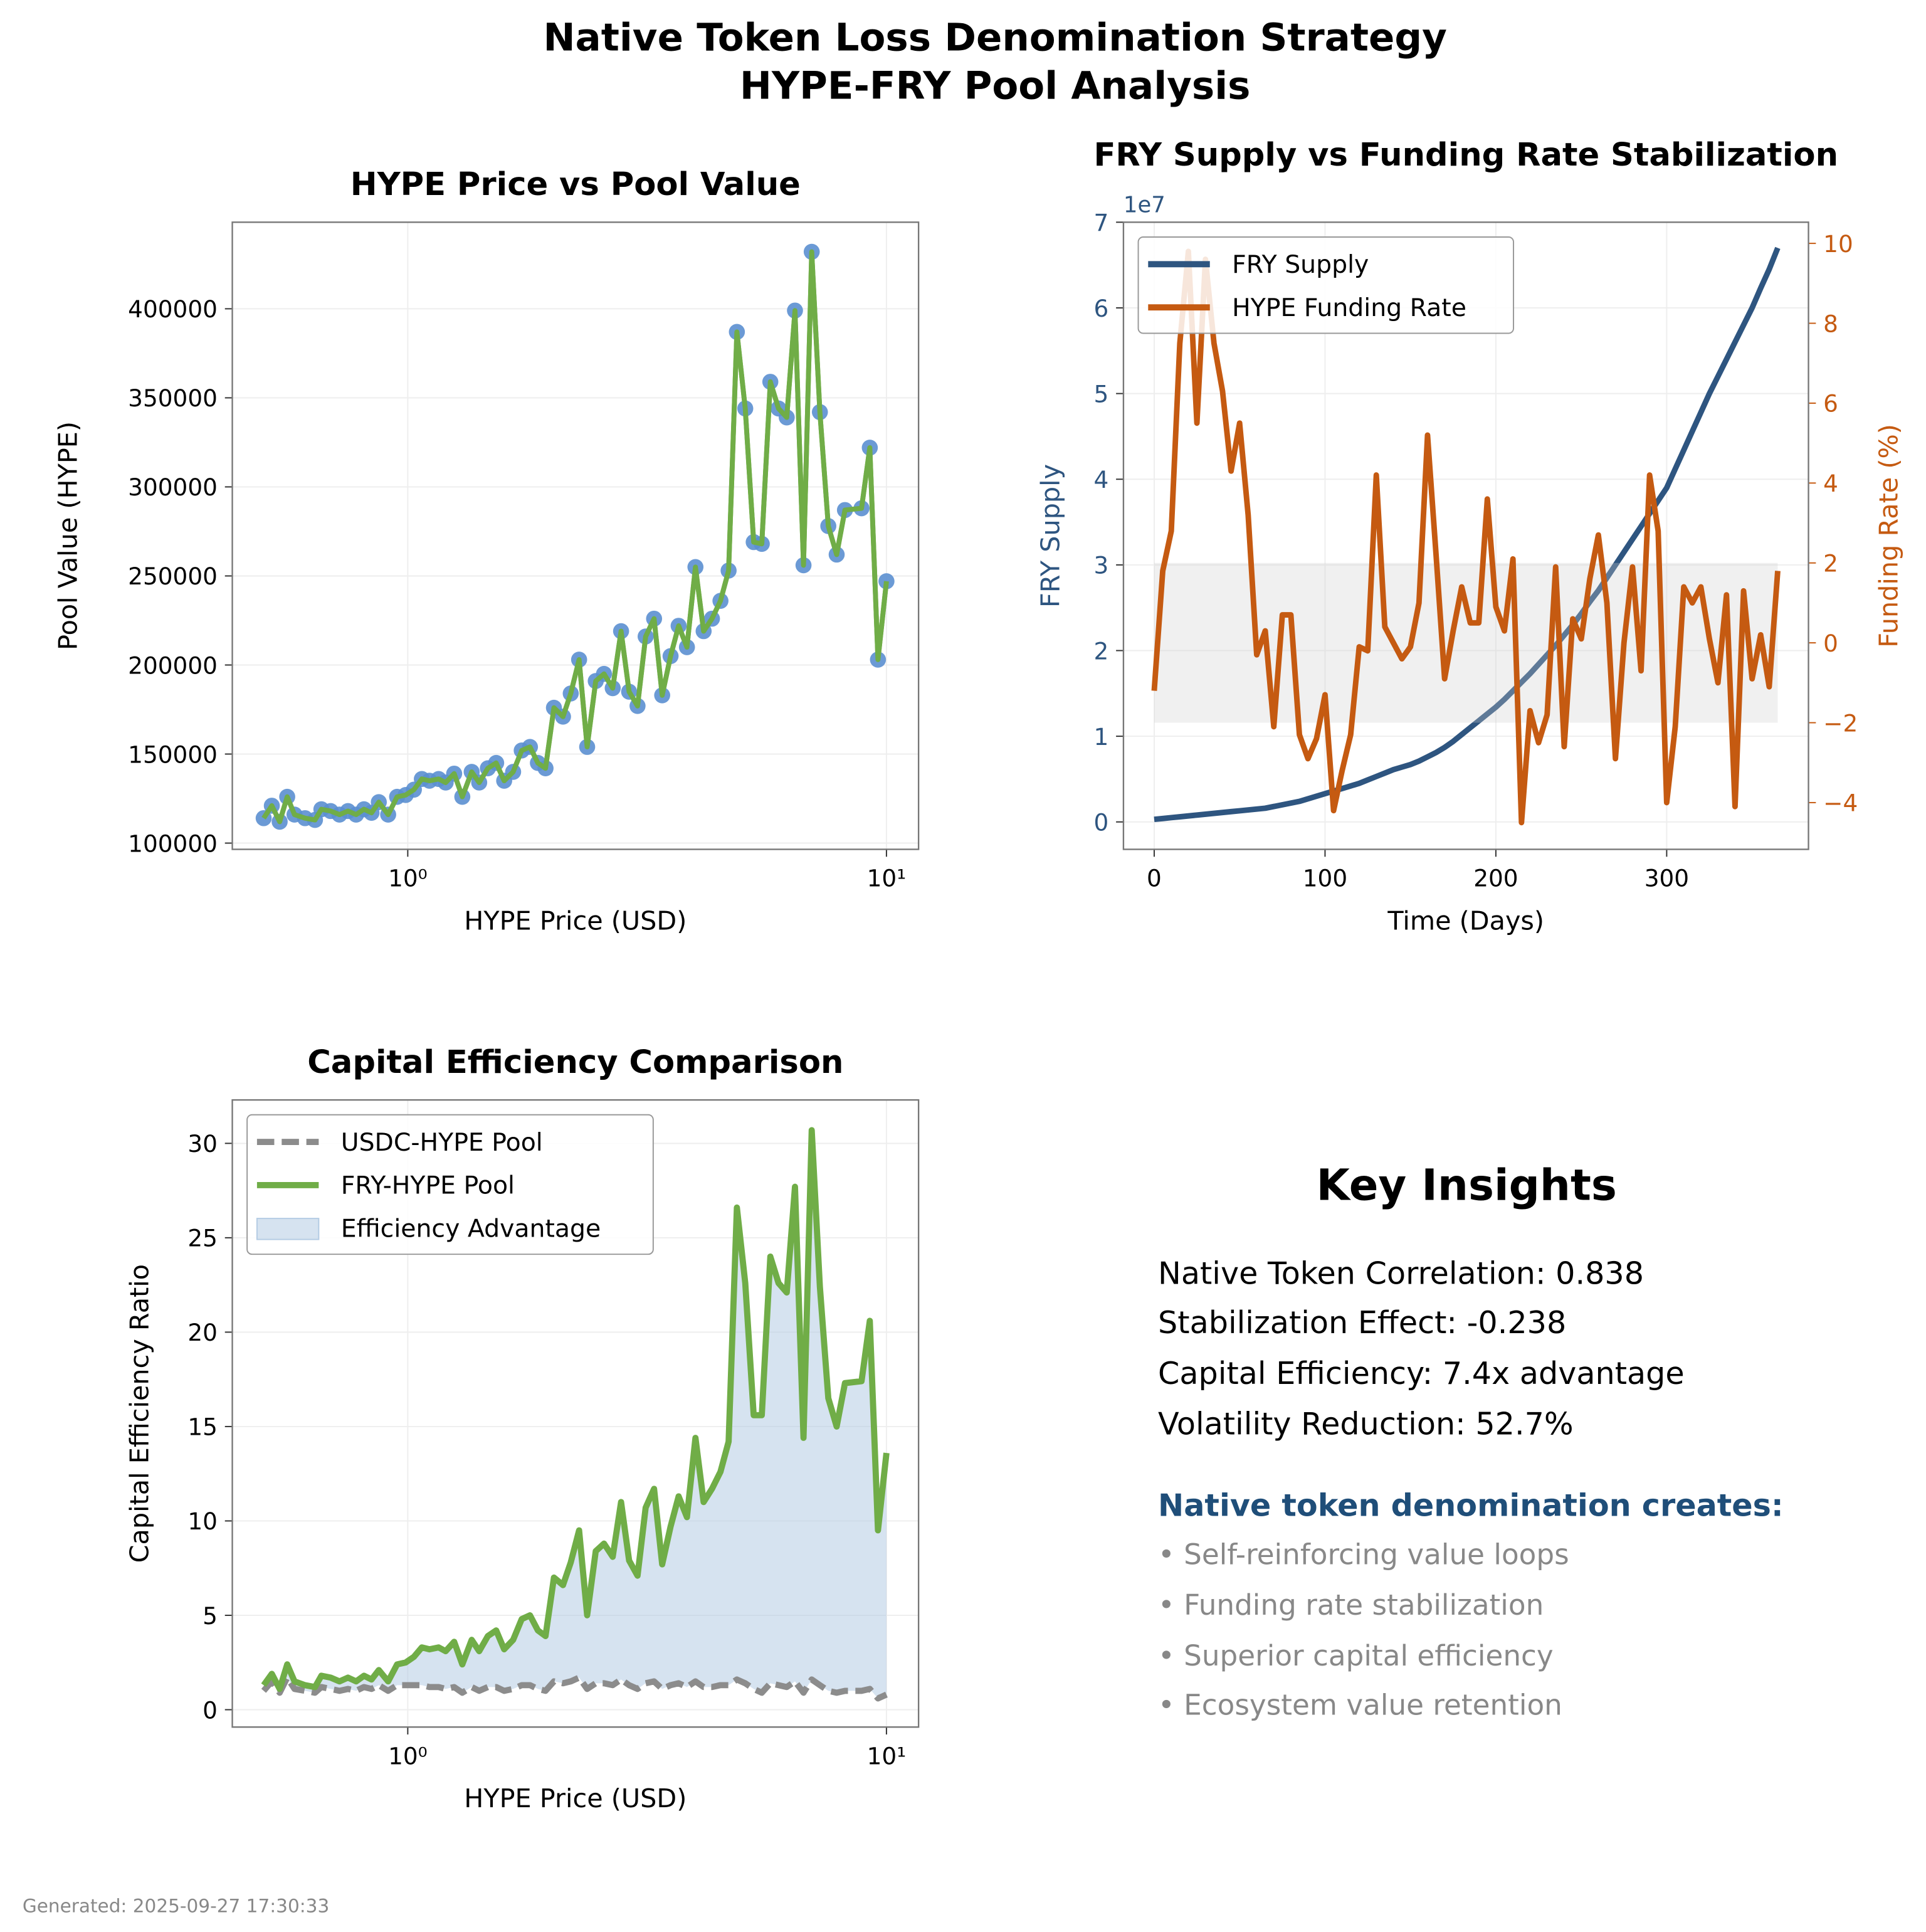  Describe the element at coordinates (288, 1229) in the screenshot. I see `legend-swatch` at that location.